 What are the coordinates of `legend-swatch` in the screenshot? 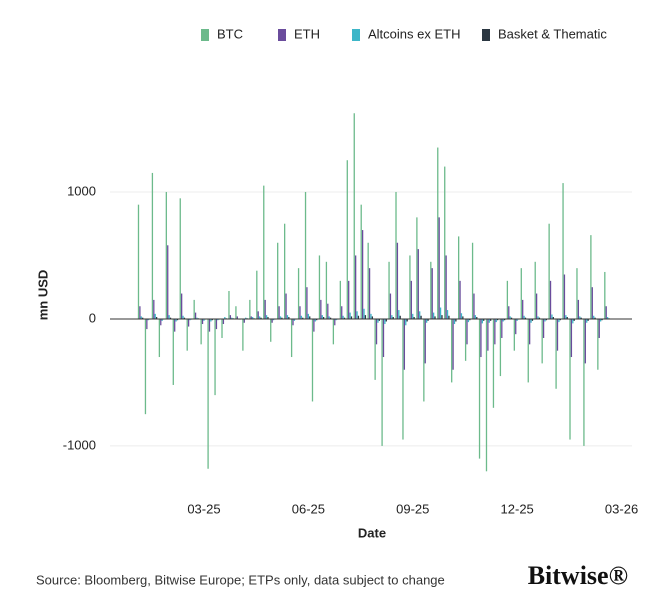 It's located at (282, 35).